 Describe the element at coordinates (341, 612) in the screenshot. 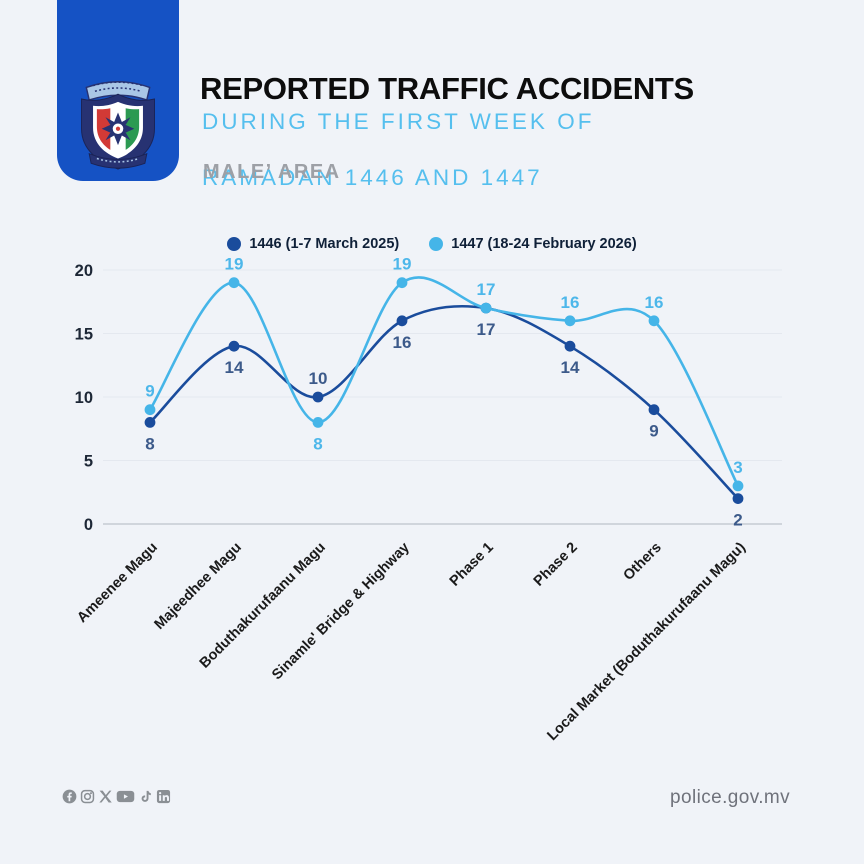

I see `x-category-label: Sinamle' Bridge & Highway` at that location.